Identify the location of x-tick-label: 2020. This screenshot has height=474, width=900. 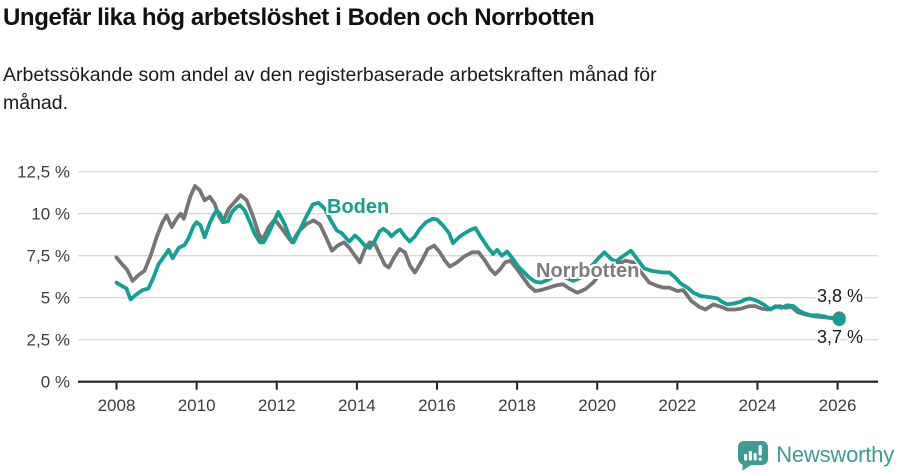
(597, 405).